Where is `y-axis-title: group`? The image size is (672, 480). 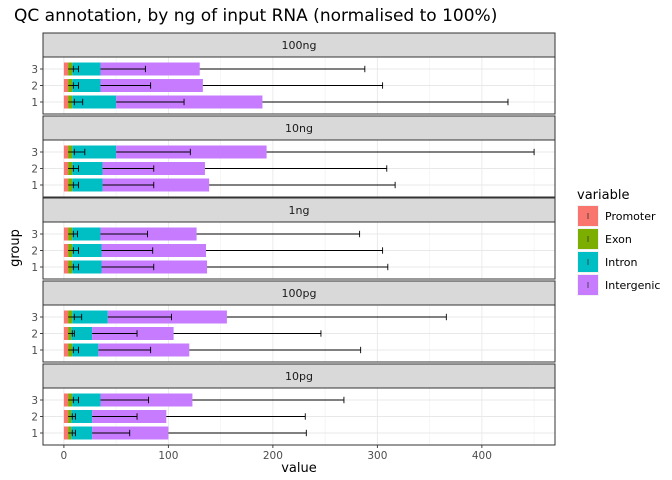 y-axis-title: group is located at coordinates (15, 248).